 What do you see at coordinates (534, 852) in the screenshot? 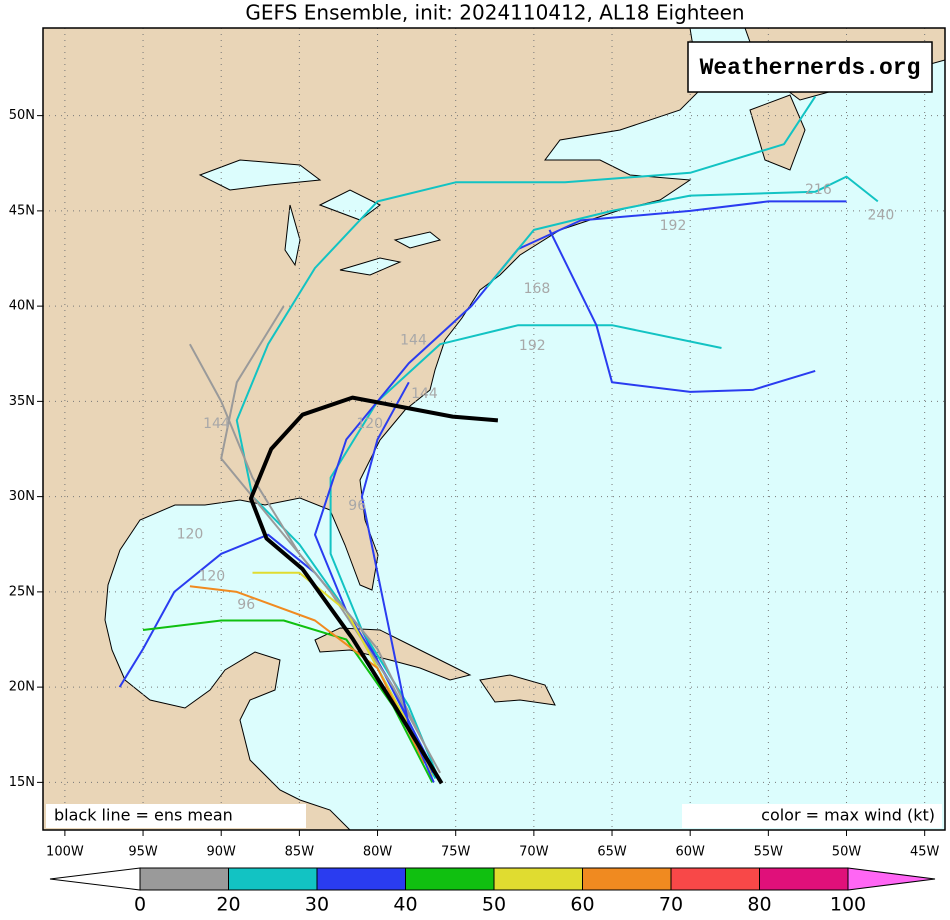
I see `x-tick-label: 70W` at bounding box center [534, 852].